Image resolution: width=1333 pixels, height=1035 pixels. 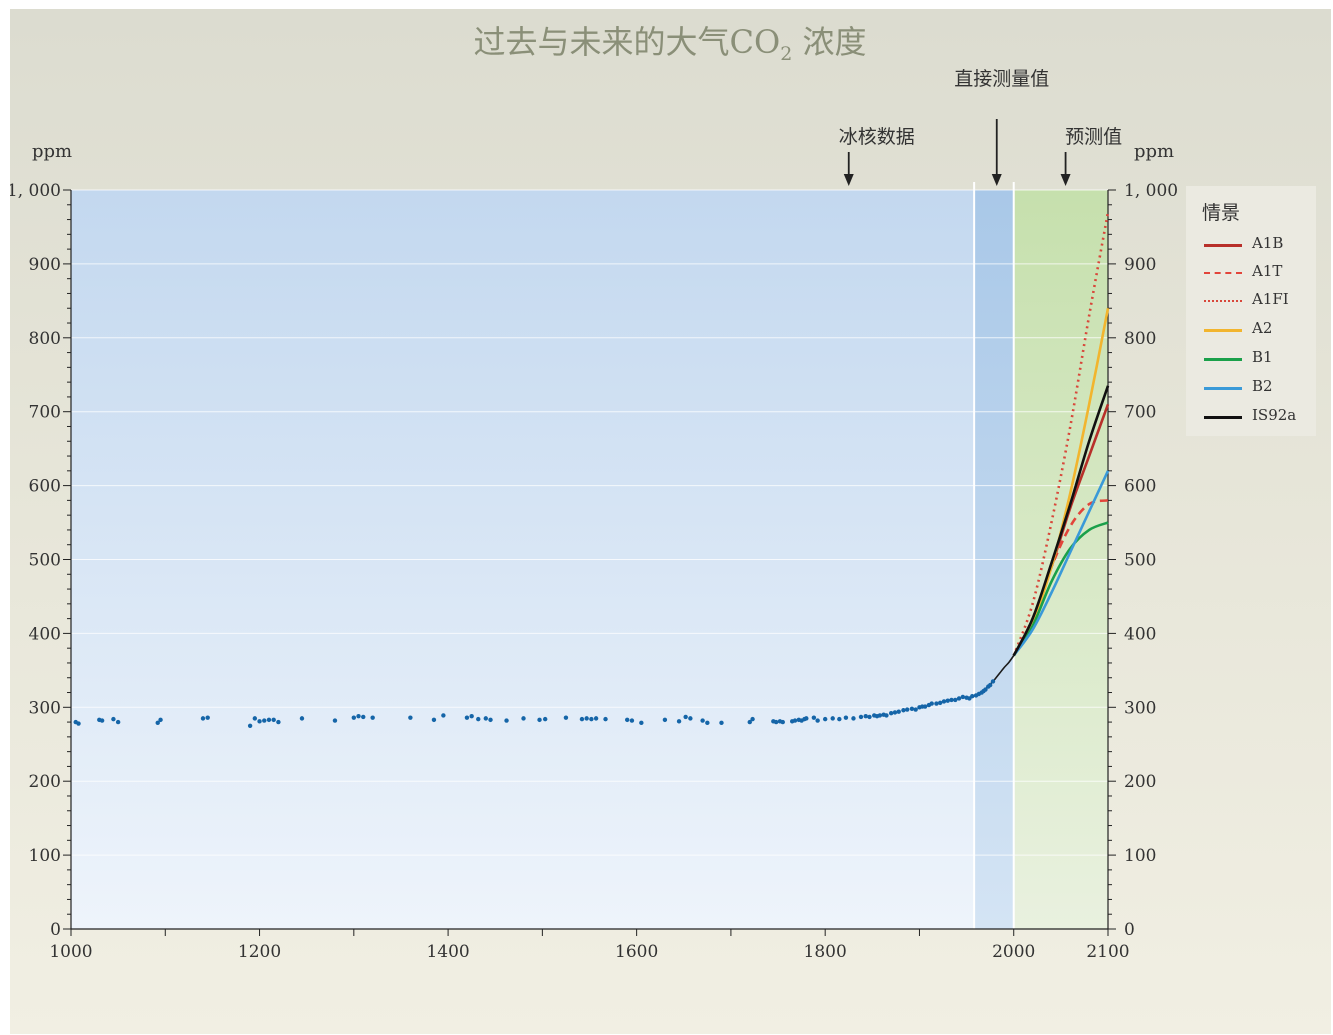 What do you see at coordinates (825, 952) in the screenshot?
I see `x-tick-label: 1800` at bounding box center [825, 952].